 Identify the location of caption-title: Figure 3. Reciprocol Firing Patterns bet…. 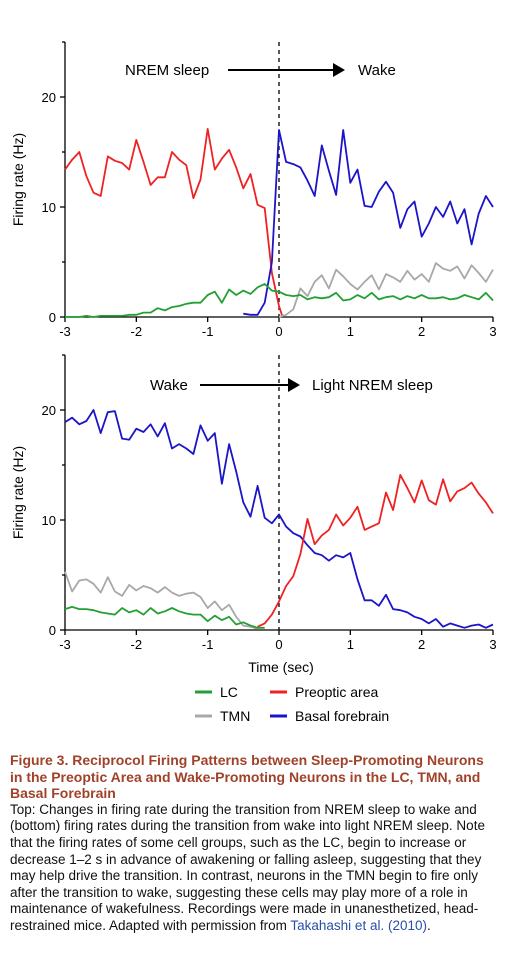
(247, 777).